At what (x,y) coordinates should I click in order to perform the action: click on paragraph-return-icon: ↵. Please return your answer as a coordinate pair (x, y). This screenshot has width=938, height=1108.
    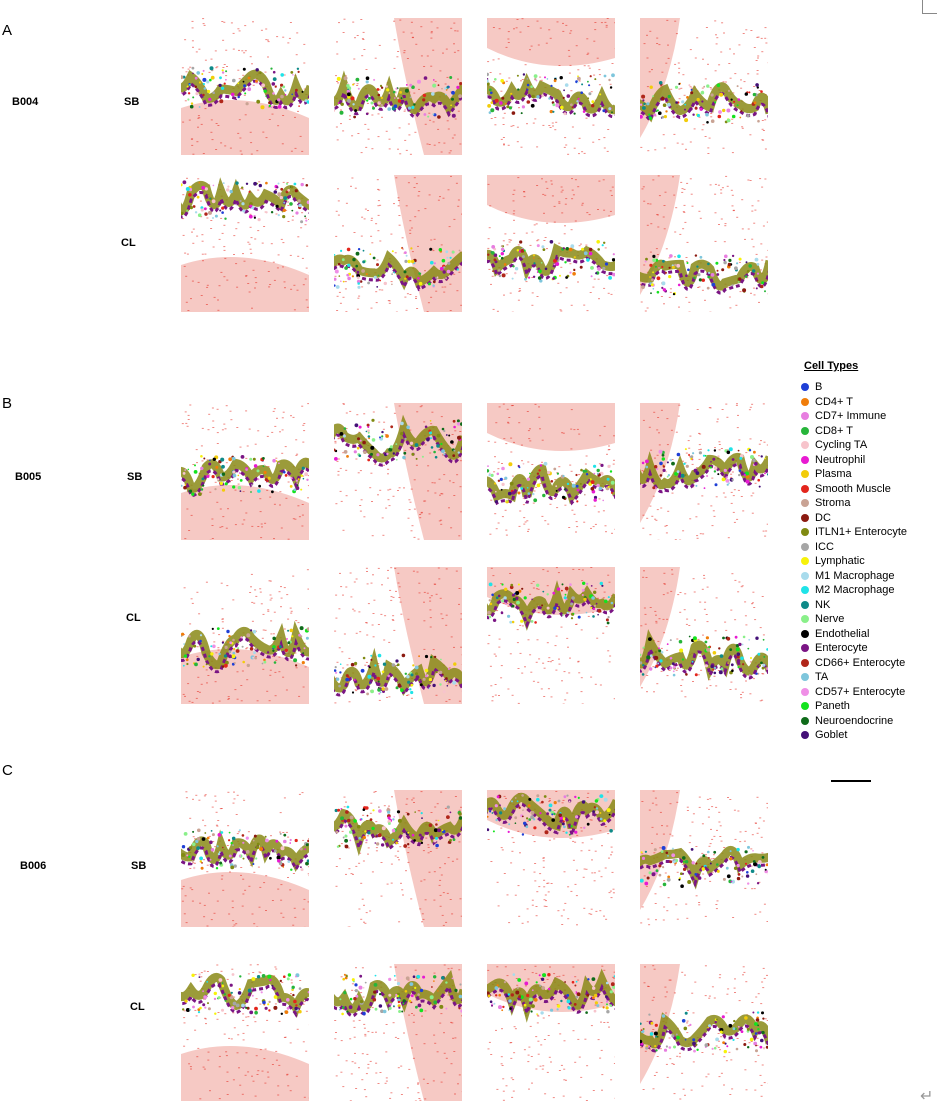
    Looking at the image, I should click on (927, 1096).